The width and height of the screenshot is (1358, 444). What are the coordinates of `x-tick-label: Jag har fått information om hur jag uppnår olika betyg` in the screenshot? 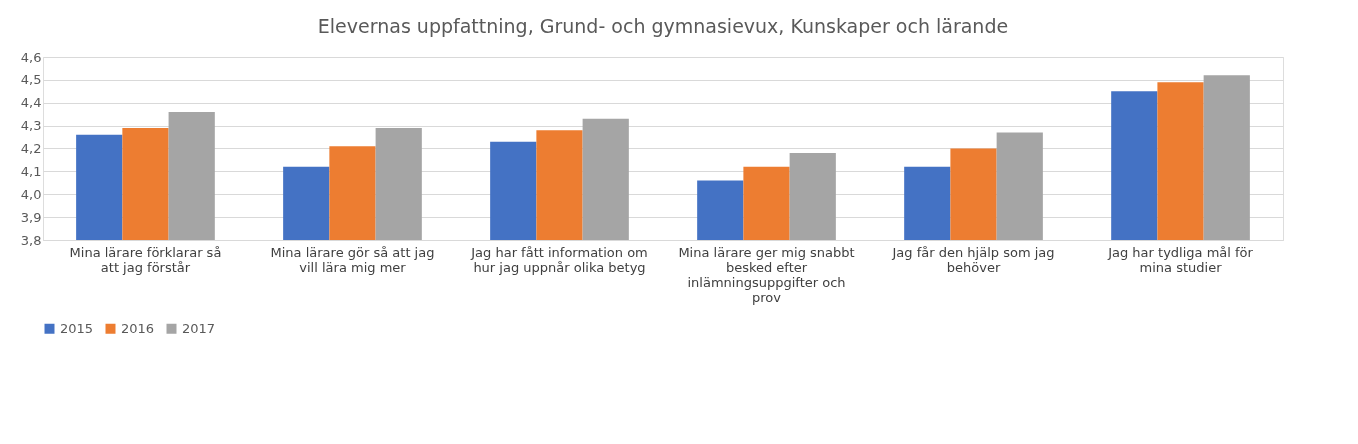 It's located at (559, 259).